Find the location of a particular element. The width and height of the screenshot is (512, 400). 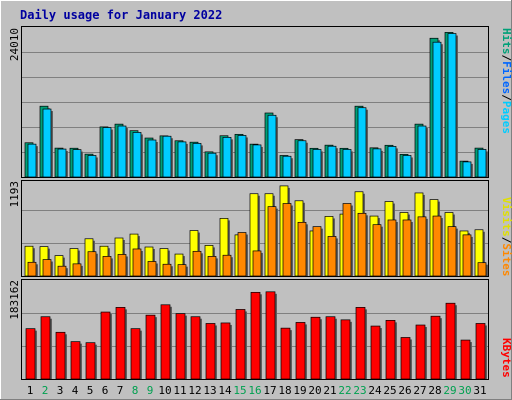

top-ymax-label: 24010 is located at coordinates (14, 44).